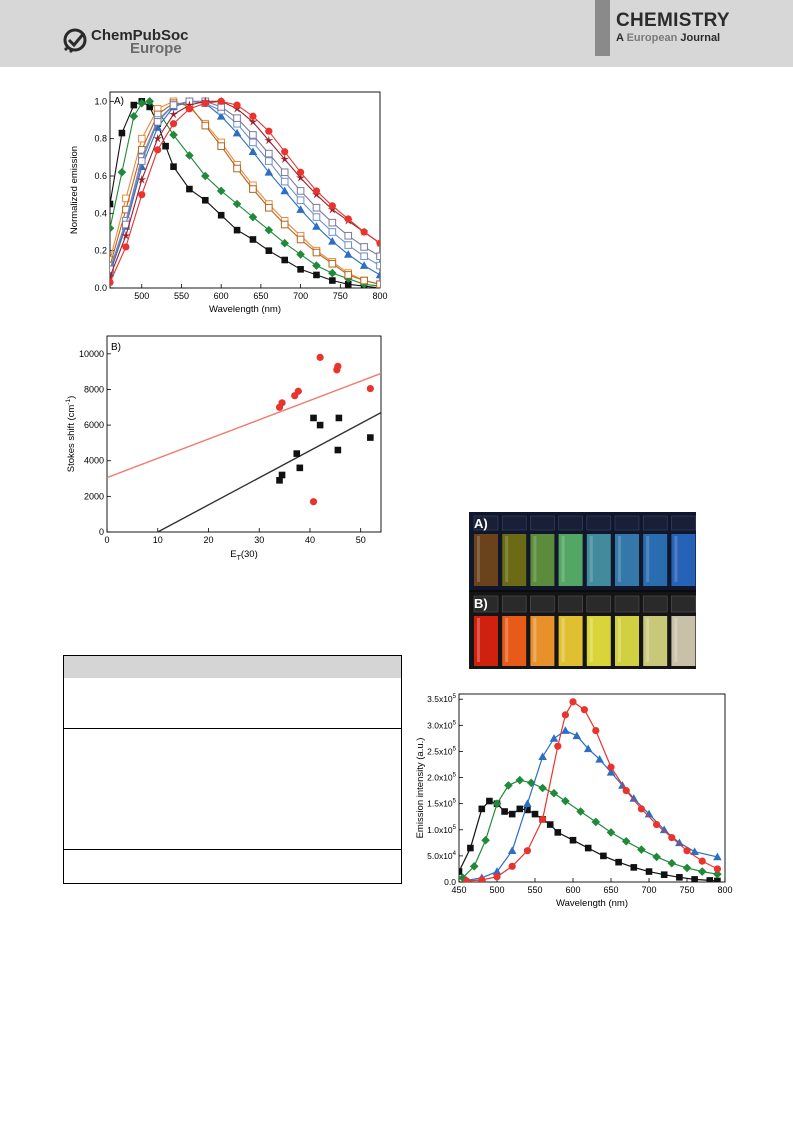 The image size is (793, 1121). What do you see at coordinates (534, 890) in the screenshot?
I see `x-tick-label: 550` at bounding box center [534, 890].